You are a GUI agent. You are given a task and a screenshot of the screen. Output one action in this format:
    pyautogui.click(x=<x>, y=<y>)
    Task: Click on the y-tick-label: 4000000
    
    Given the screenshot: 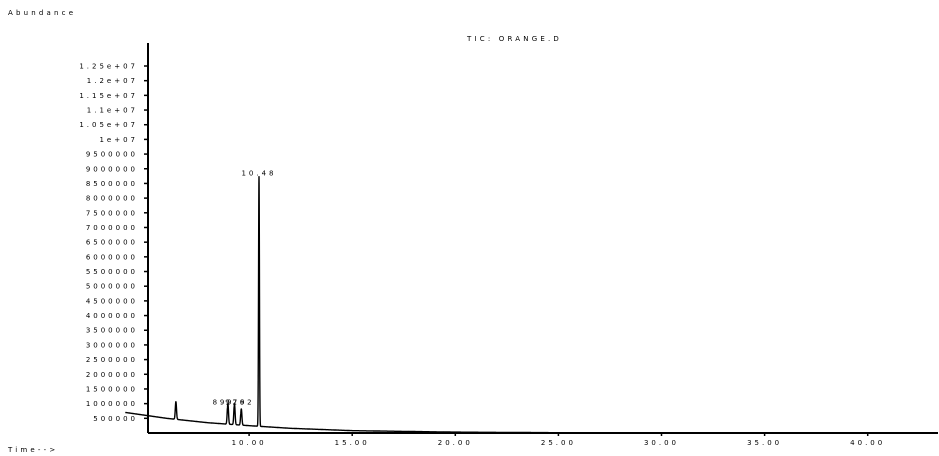 What is the action you would take?
    pyautogui.click(x=112, y=316)
    